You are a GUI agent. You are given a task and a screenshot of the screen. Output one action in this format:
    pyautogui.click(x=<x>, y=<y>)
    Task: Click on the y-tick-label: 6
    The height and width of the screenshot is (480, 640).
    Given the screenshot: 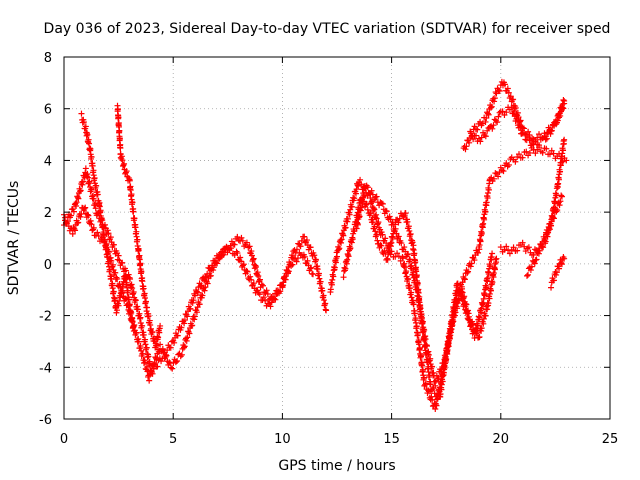 What is the action you would take?
    pyautogui.click(x=48, y=110)
    